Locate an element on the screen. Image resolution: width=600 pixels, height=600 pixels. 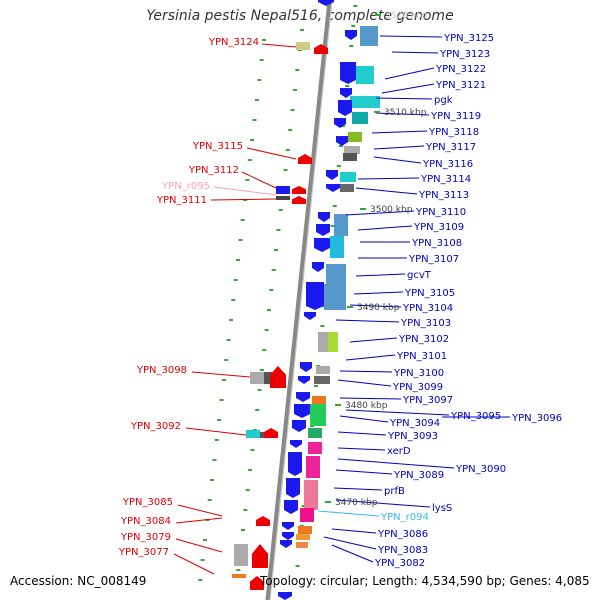
gene-label: YPN_3093 is located at coordinates (412, 436).